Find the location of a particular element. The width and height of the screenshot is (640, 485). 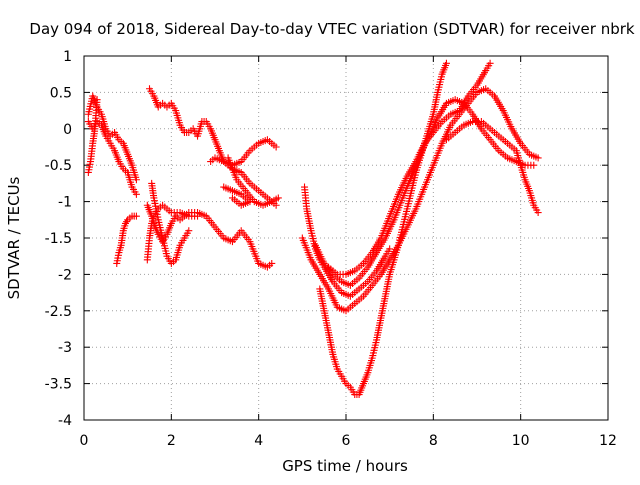

y-tick-label: -3.5 is located at coordinates (58, 385).